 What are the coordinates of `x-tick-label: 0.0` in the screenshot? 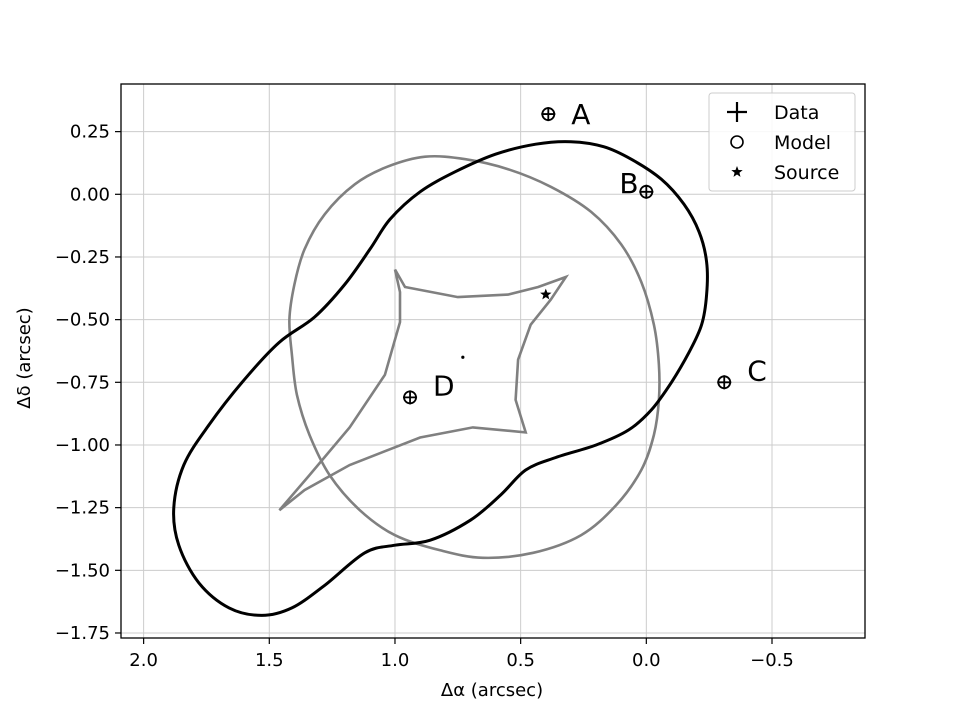 It's located at (646, 660).